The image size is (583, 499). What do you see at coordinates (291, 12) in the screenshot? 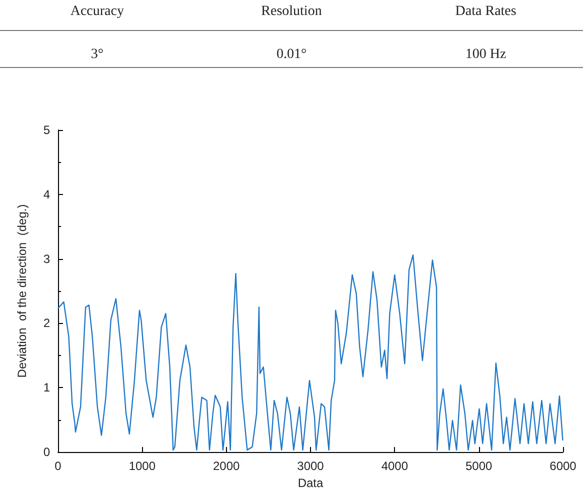
I see `text: Resolution` at bounding box center [291, 12].